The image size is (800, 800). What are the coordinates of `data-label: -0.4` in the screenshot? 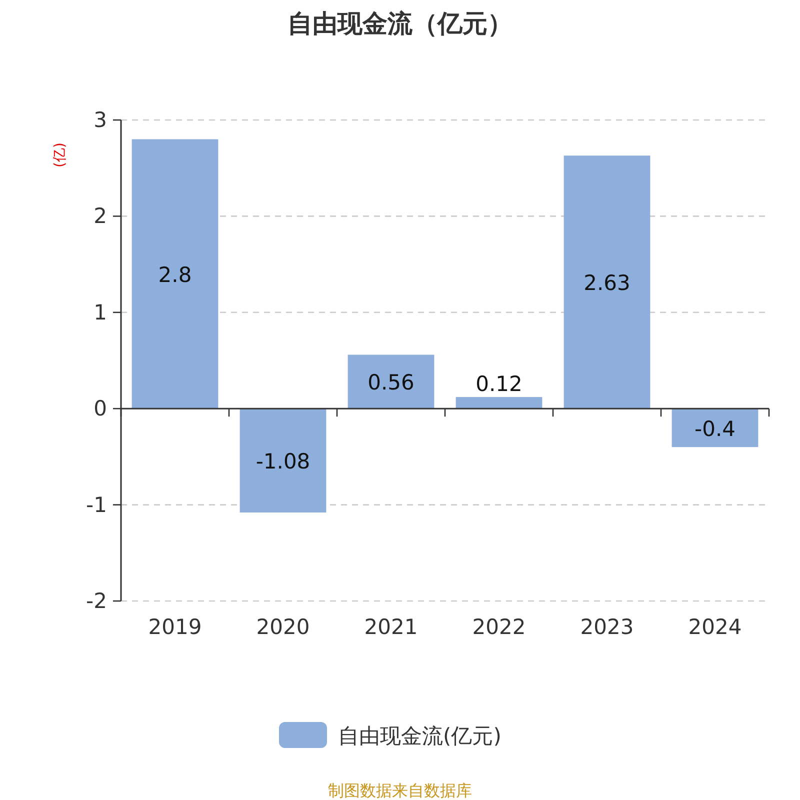 It's located at (715, 428).